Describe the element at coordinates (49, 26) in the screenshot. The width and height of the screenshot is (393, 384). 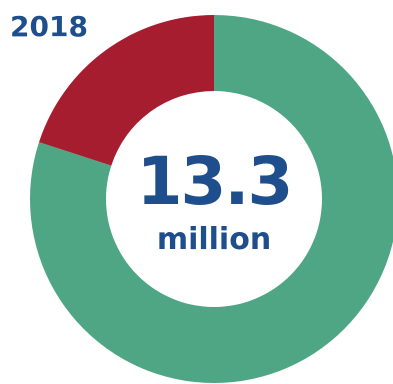
I see `chart-title: 2018` at that location.